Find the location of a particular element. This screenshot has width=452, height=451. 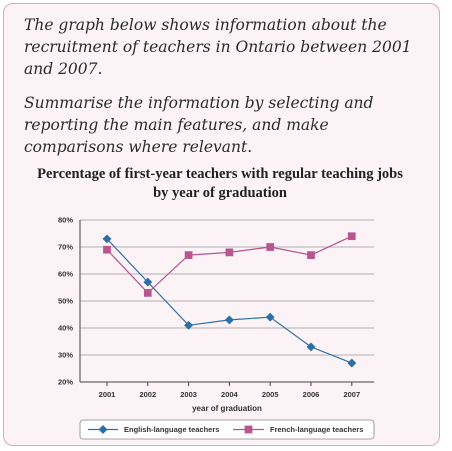

legend-item-english: English-language teachers is located at coordinates (153, 429).